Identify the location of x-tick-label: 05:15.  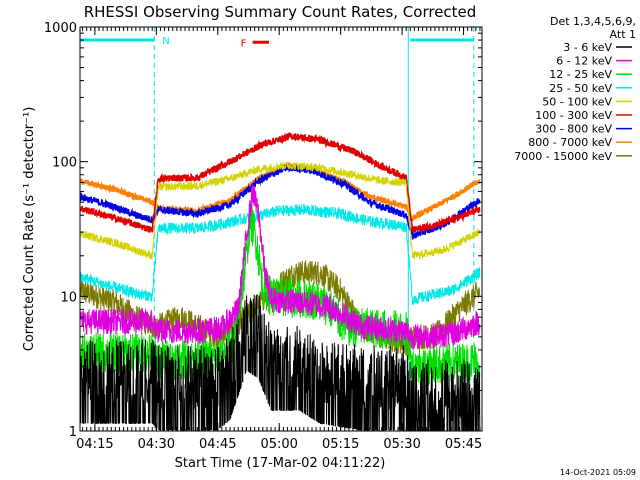
(340, 444).